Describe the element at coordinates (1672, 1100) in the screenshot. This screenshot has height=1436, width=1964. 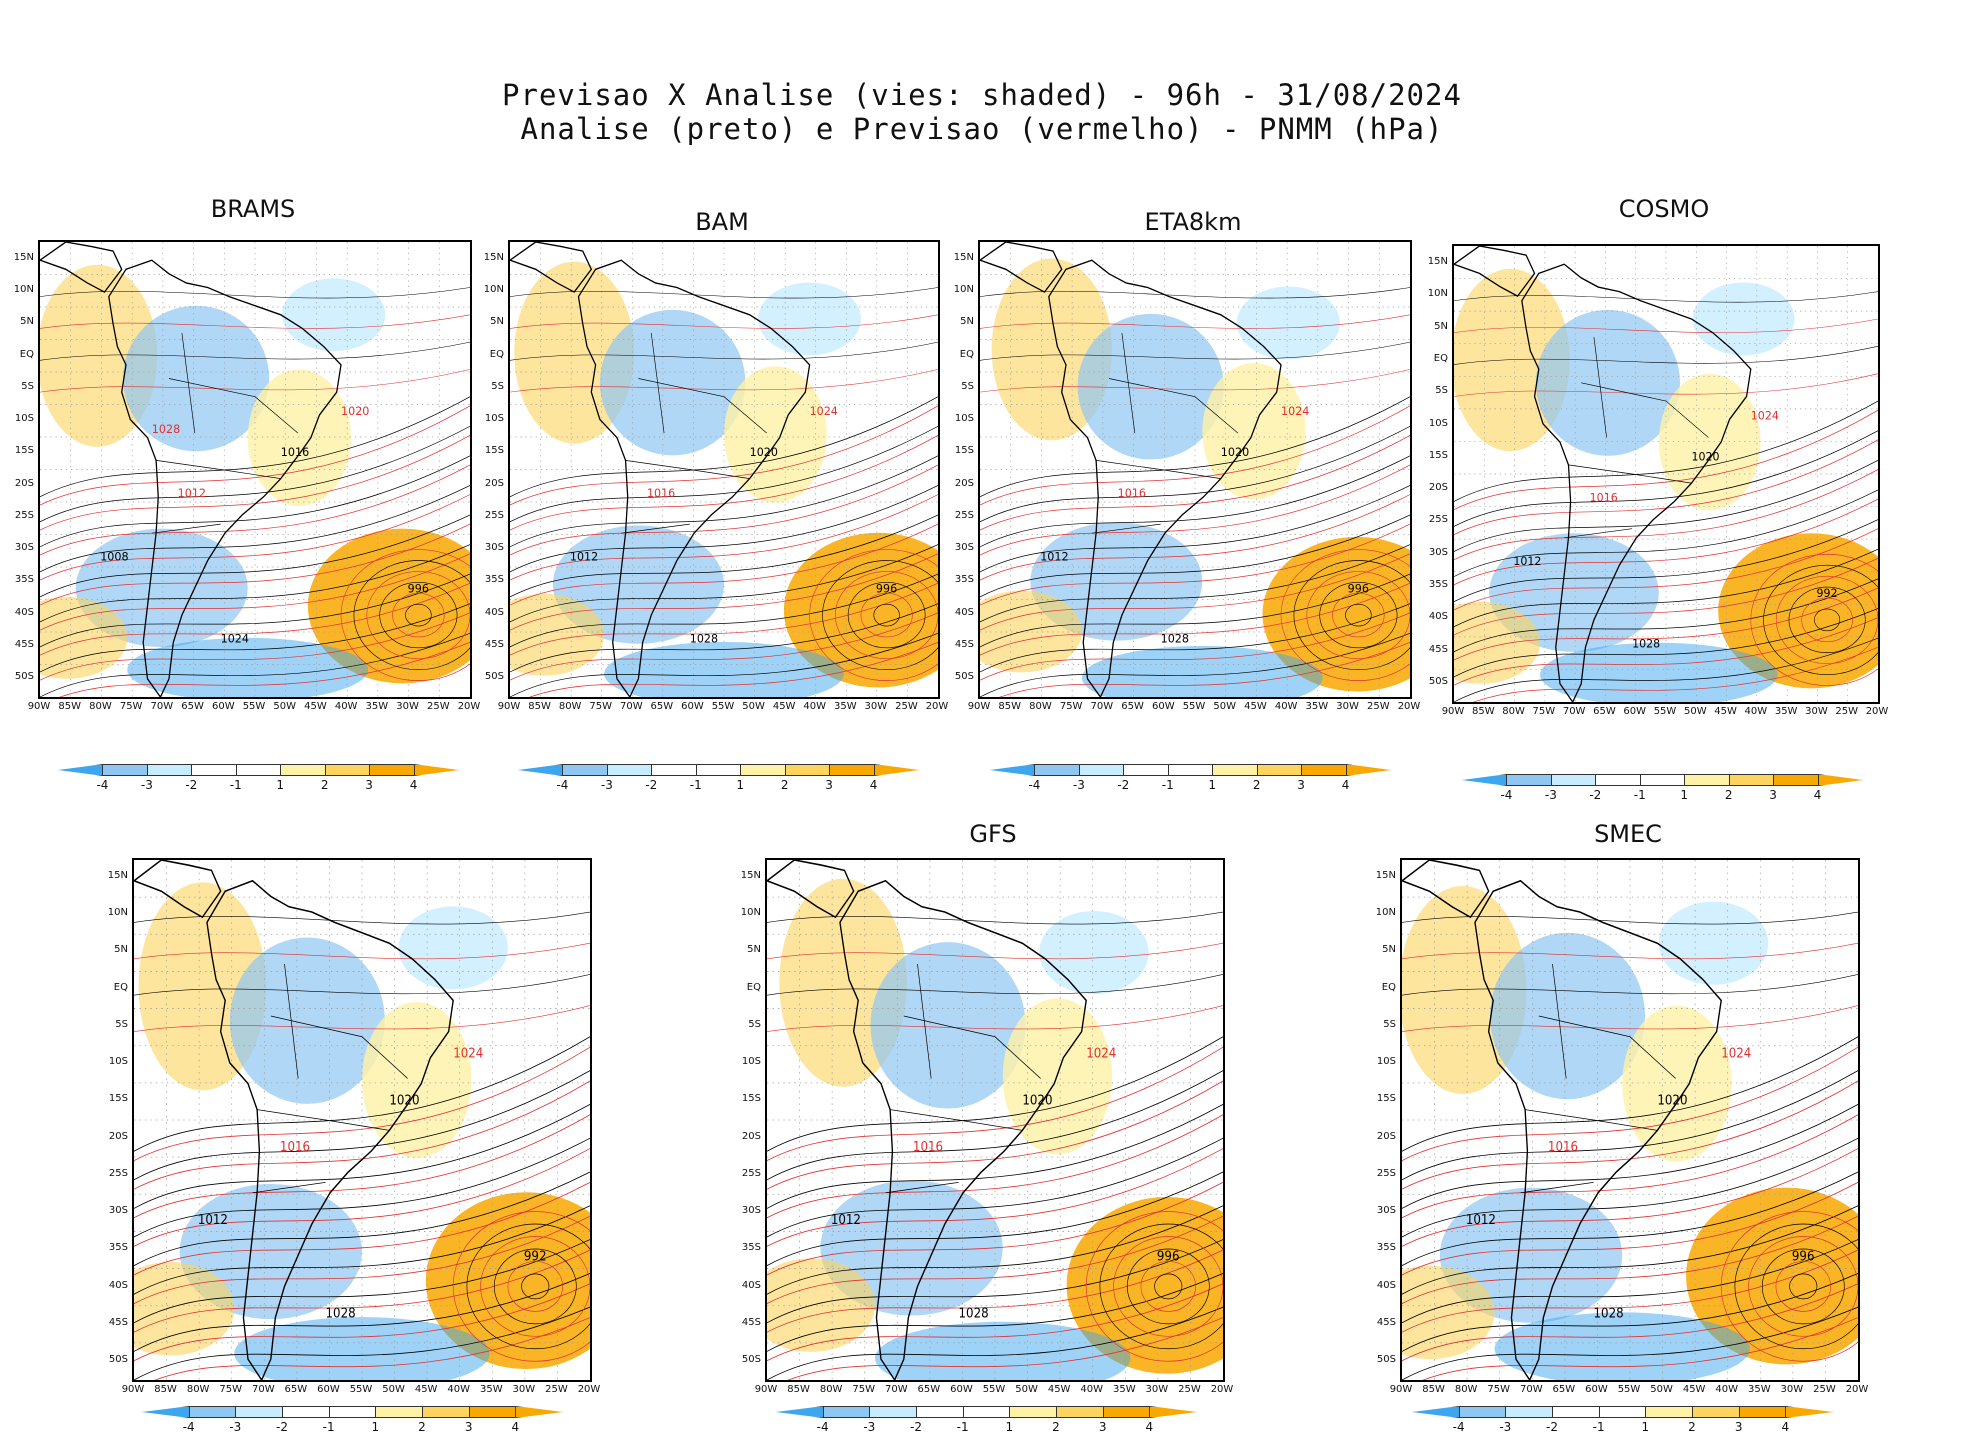
I see `isobar-label: 1020` at that location.